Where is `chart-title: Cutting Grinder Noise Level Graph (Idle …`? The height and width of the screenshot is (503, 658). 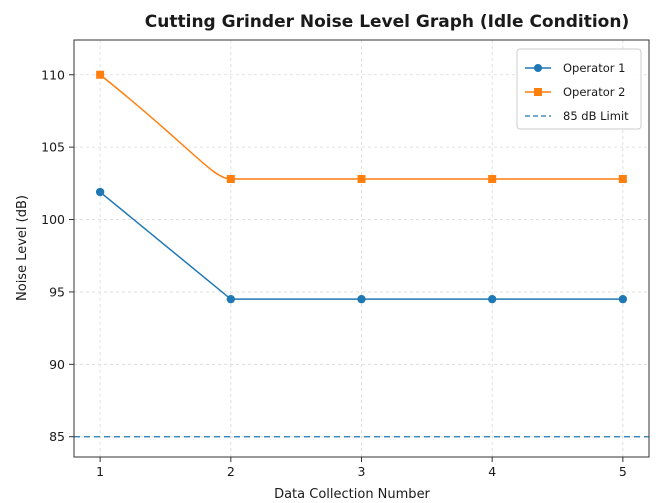 chart-title: Cutting Grinder Noise Level Graph (Idle … is located at coordinates (387, 22).